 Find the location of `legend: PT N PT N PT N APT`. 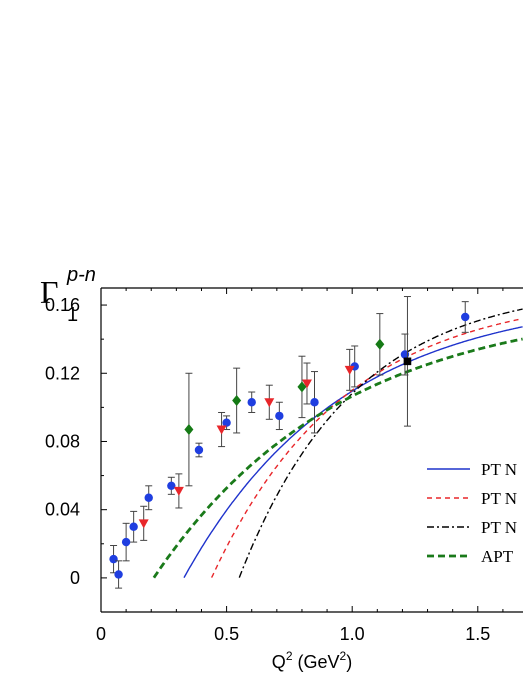

legend: PT N PT N PT N APT is located at coordinates (472, 513).